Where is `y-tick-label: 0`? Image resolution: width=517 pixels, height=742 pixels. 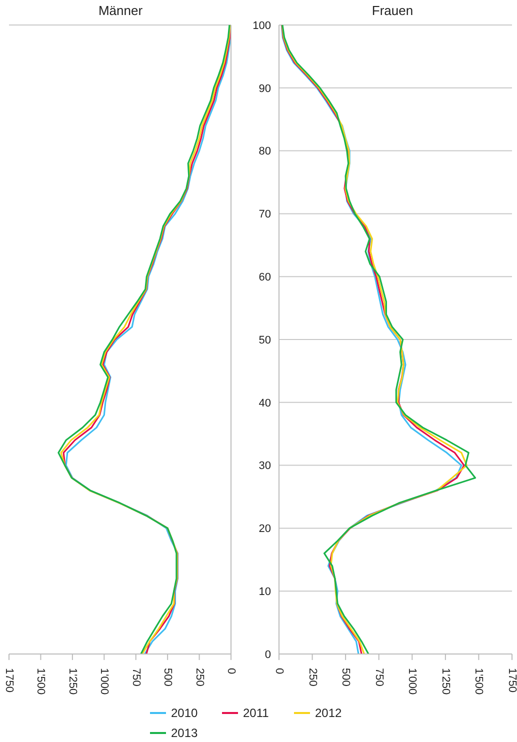
y-tick-label: 0 is located at coordinates (267, 654).